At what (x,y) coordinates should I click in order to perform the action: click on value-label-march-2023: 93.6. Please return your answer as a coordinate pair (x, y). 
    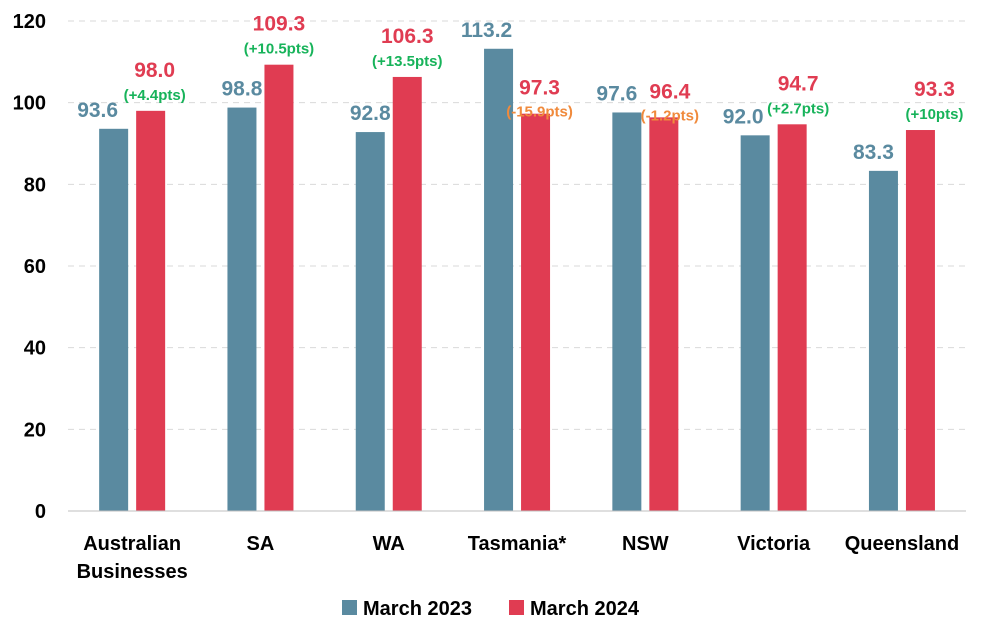
    Looking at the image, I should click on (97, 110).